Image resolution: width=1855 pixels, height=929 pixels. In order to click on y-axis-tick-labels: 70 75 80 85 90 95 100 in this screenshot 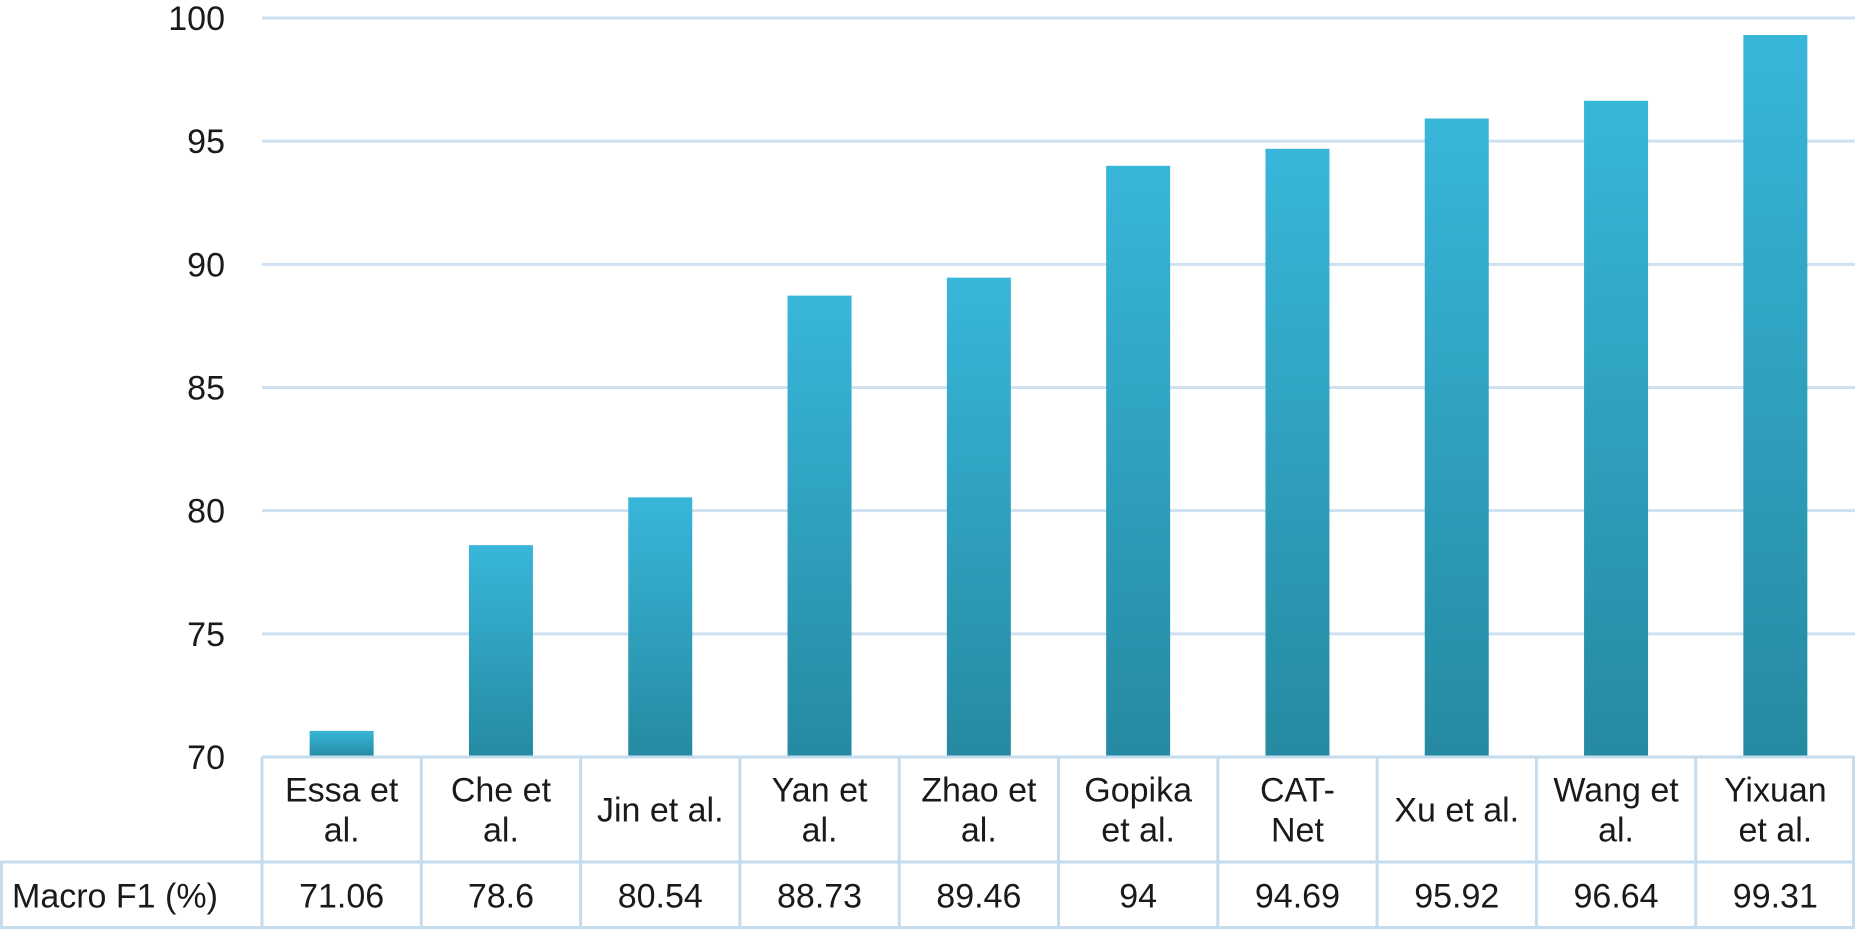, I will do `click(196, 388)`.